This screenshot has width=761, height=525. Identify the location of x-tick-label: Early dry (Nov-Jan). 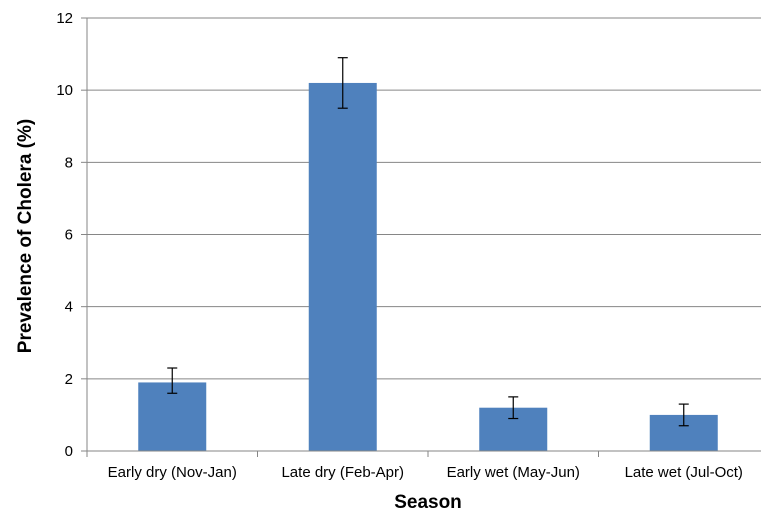
(172, 472).